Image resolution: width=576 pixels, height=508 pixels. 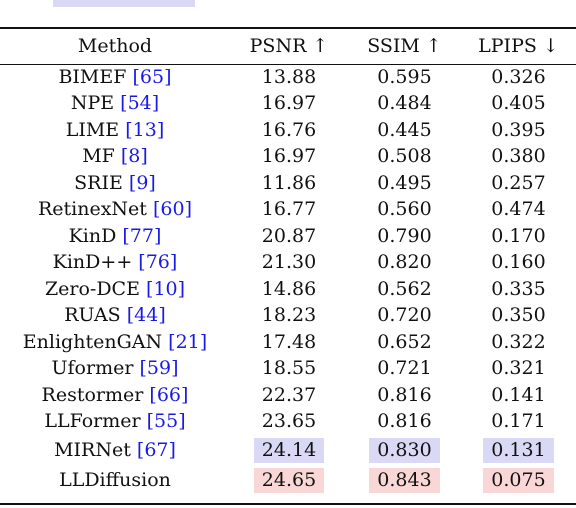 I want to click on citation-number: 60, so click(x=172, y=209).